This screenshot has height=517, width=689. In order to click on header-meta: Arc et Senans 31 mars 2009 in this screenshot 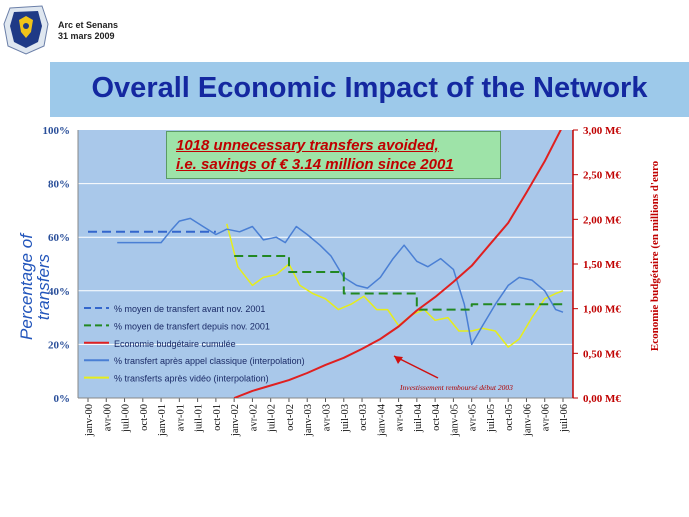, I will do `click(88, 31)`.